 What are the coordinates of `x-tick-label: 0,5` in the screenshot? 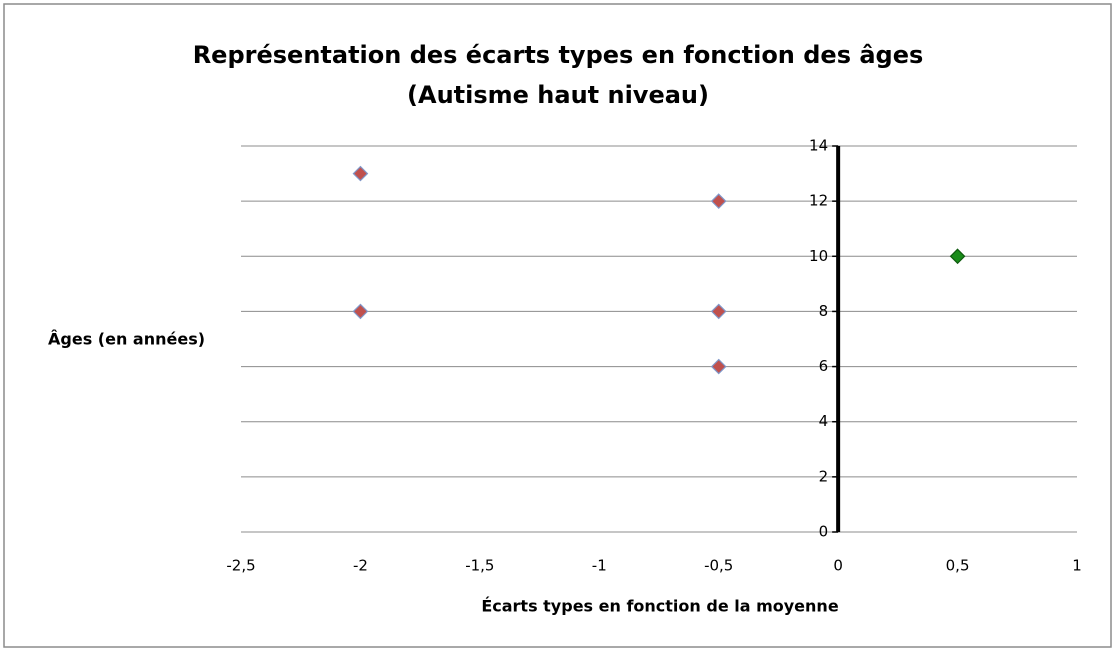 It's located at (958, 566).